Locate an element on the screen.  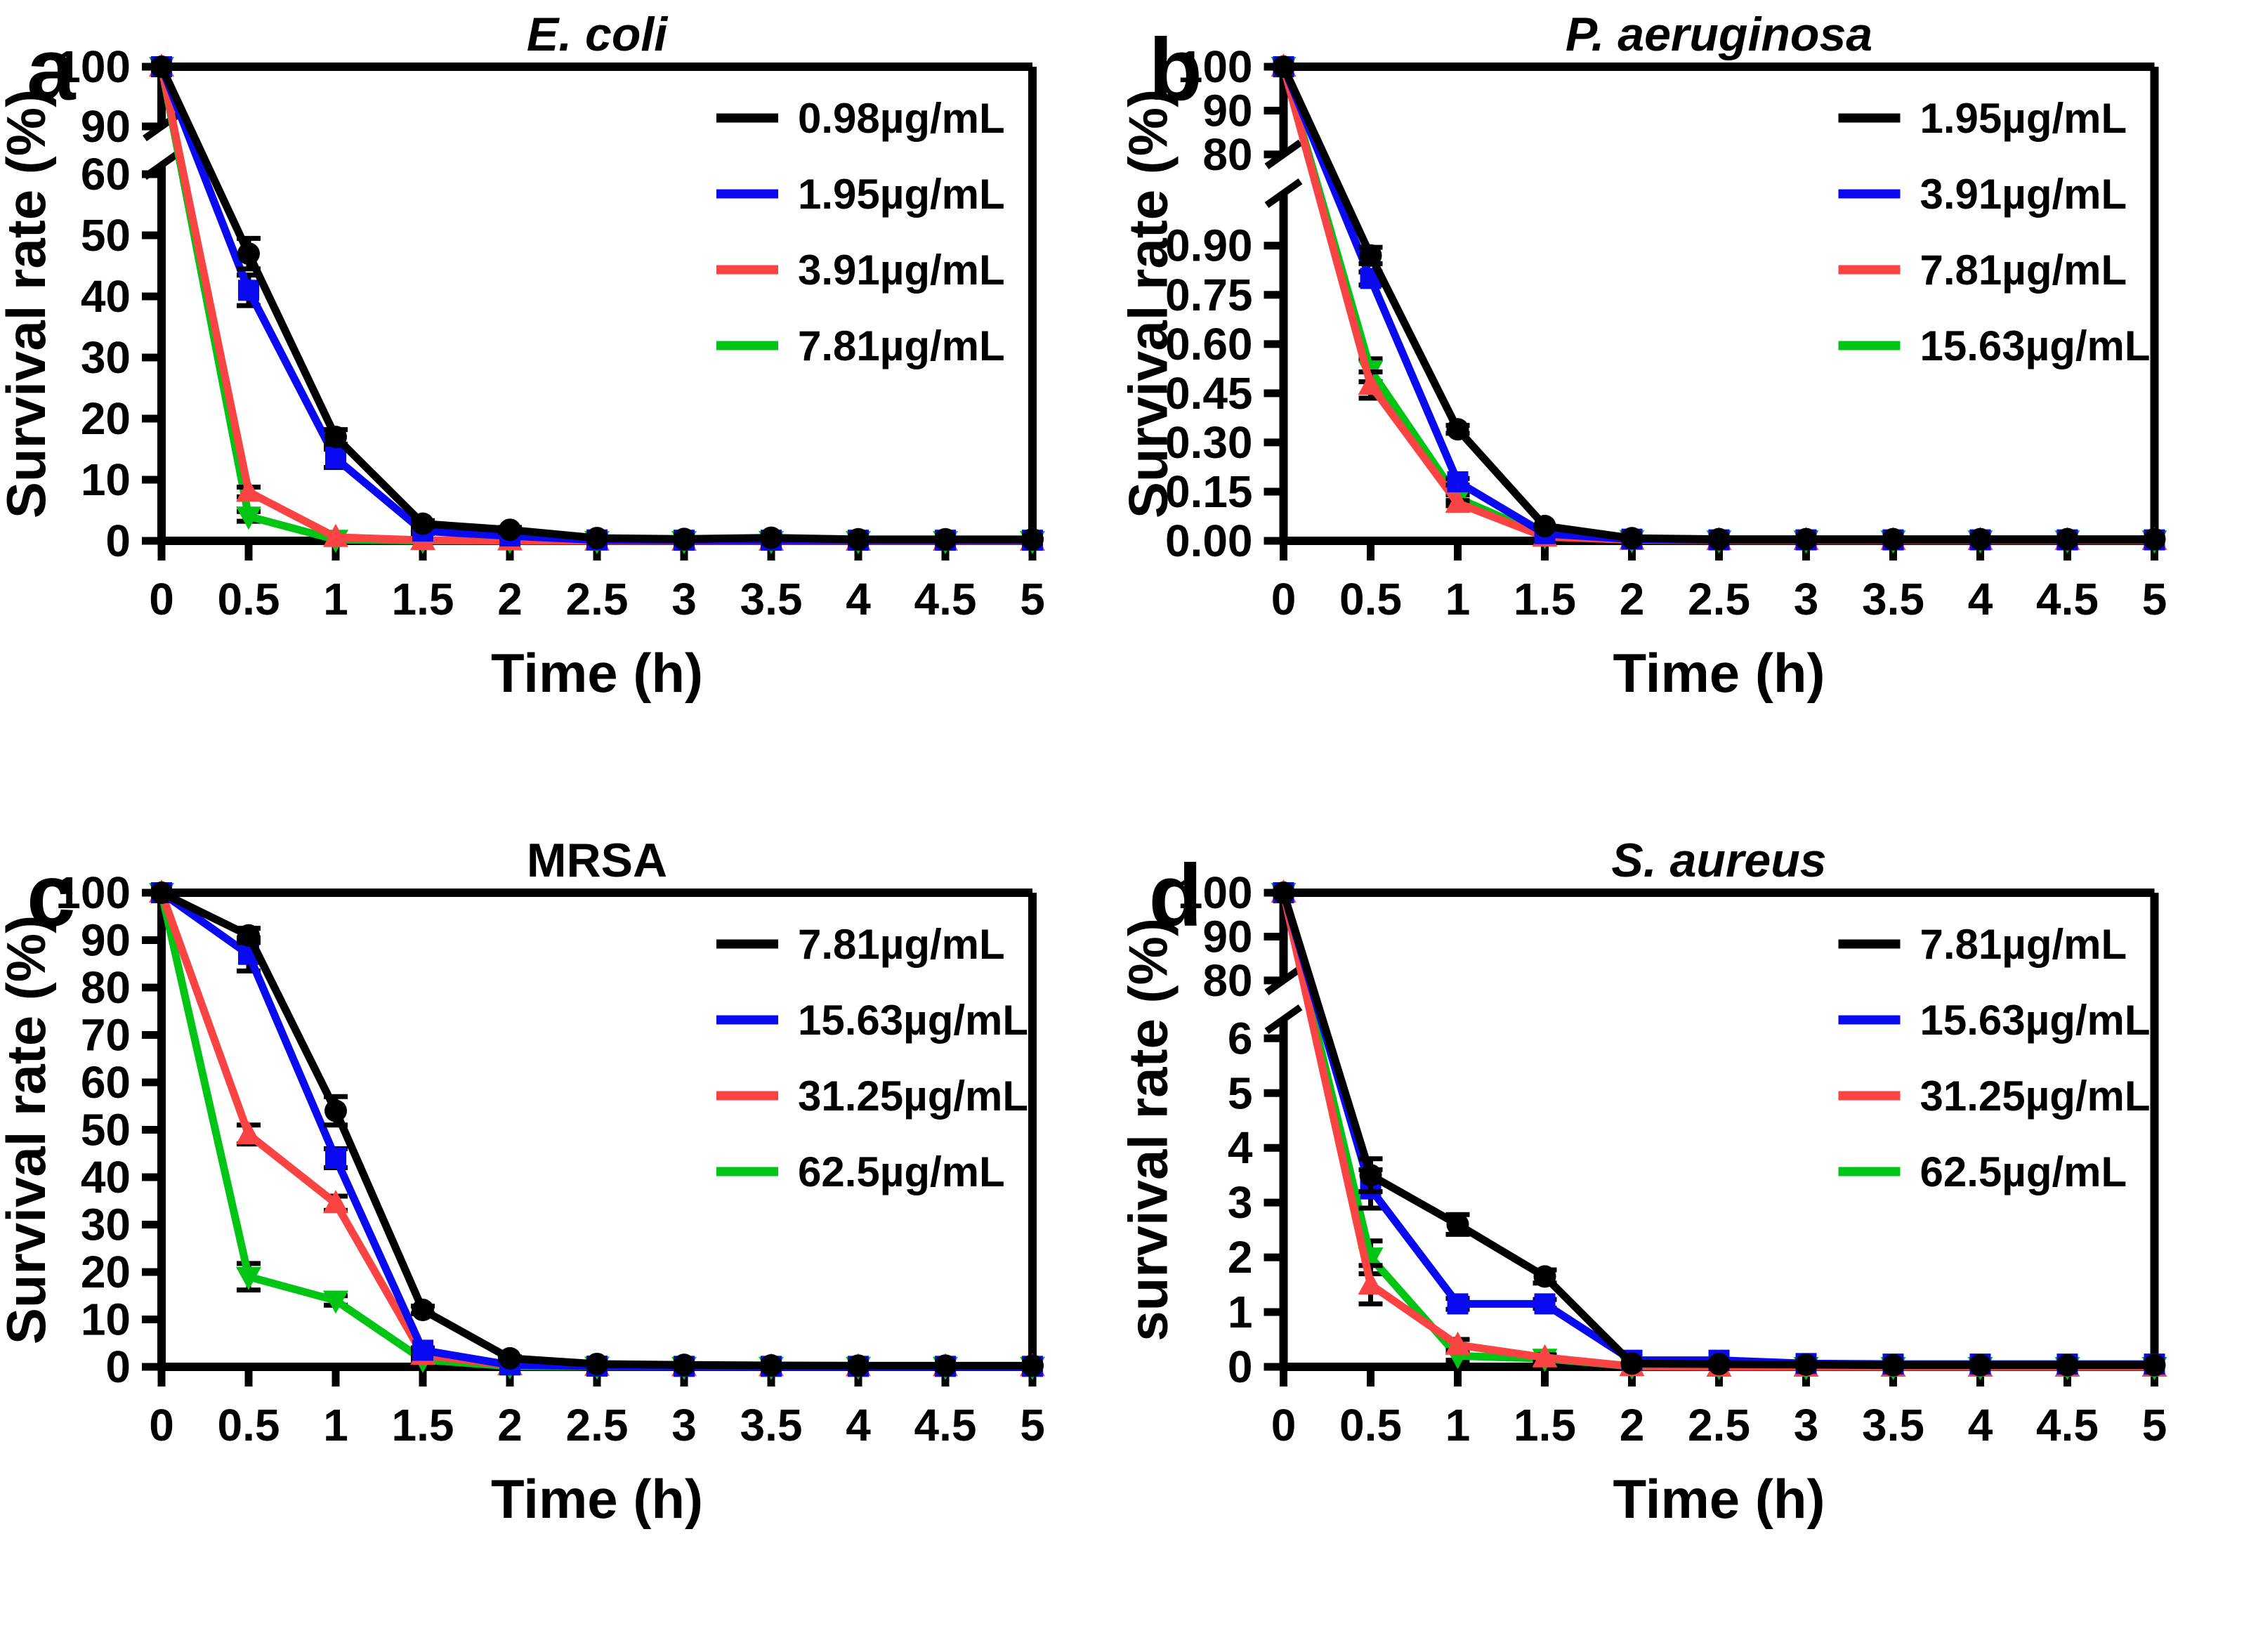
y-tick-label: 3 is located at coordinates (1240, 1202).